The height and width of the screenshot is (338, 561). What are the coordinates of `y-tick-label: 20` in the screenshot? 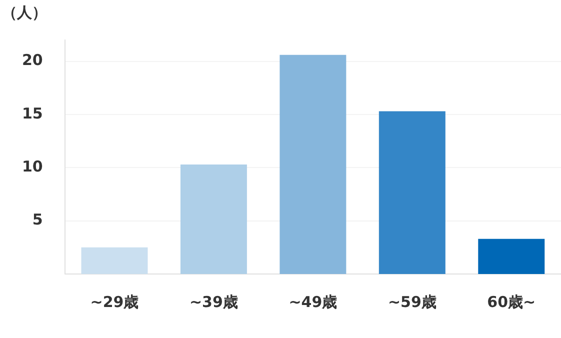 It's located at (32, 60).